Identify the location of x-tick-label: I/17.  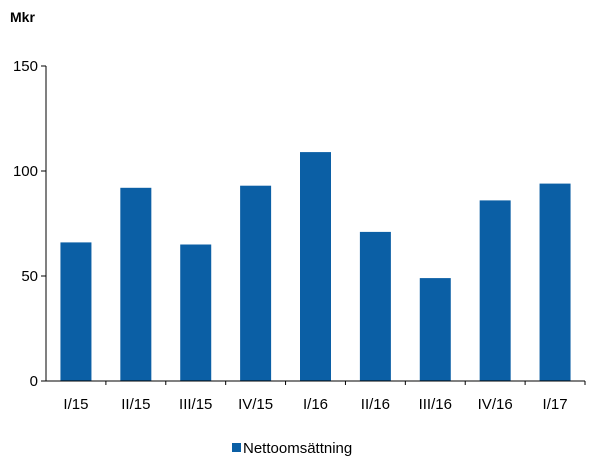
(555, 404).